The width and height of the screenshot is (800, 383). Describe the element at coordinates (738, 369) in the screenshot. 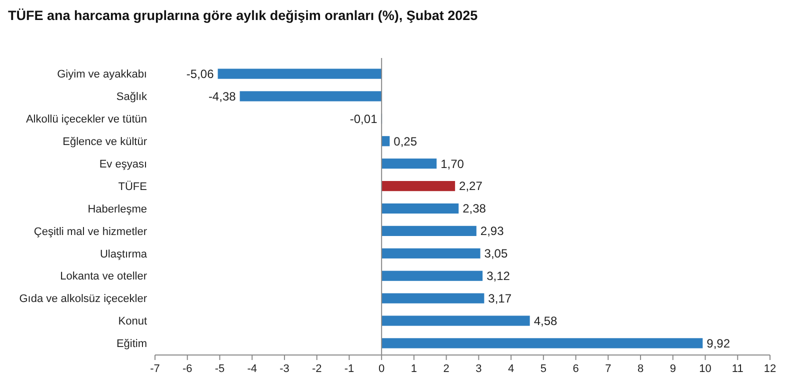

I see `x-tick-label: 11` at that location.